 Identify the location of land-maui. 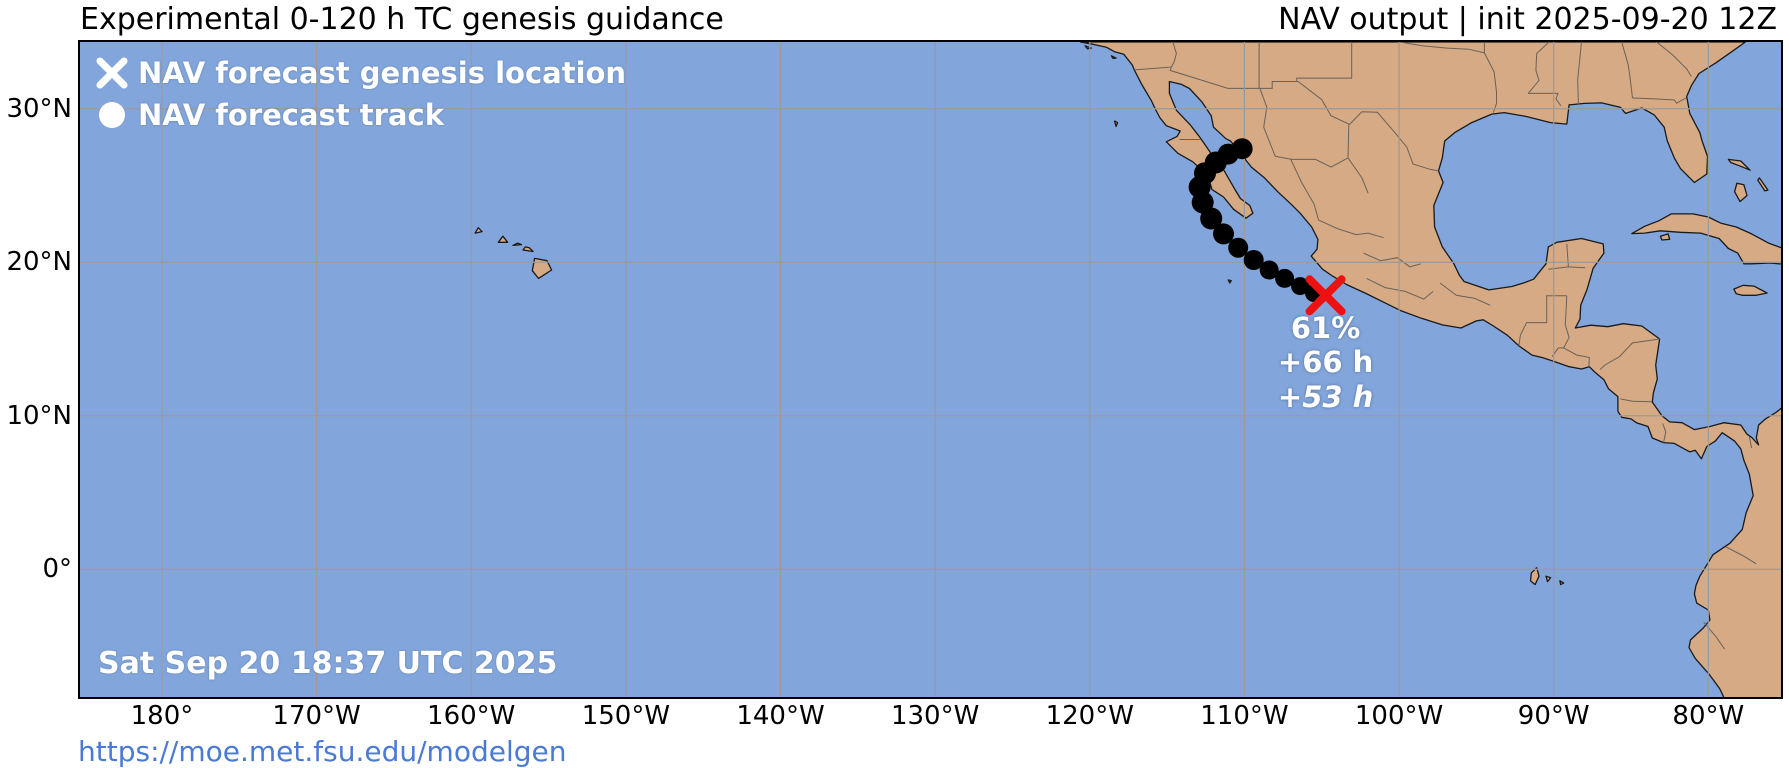
(528, 249).